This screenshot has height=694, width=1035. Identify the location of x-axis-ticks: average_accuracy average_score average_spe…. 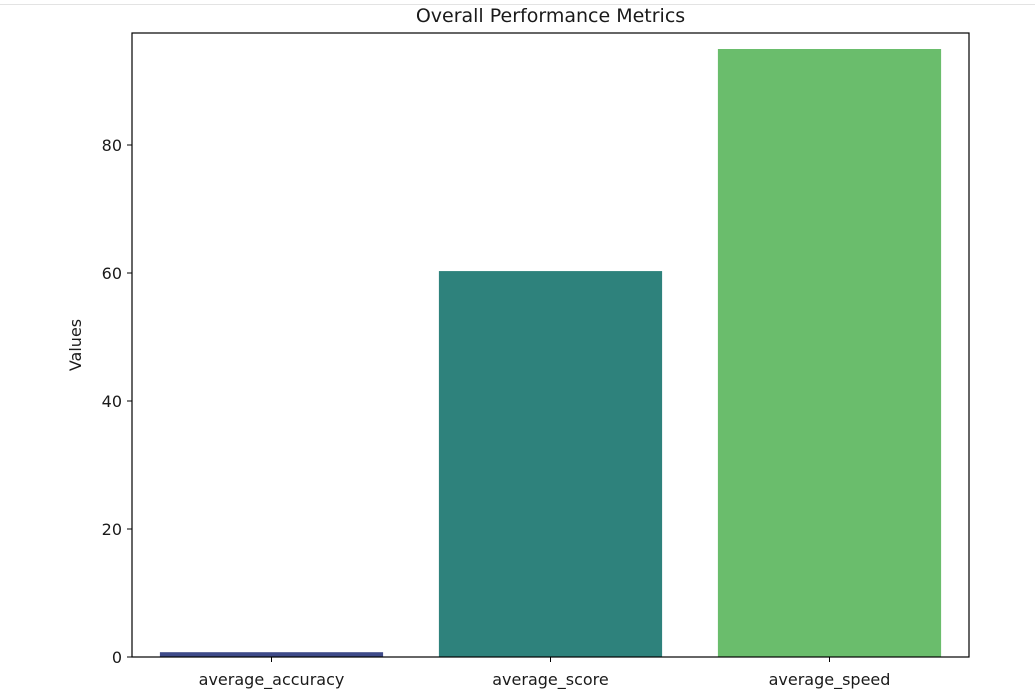
(545, 673).